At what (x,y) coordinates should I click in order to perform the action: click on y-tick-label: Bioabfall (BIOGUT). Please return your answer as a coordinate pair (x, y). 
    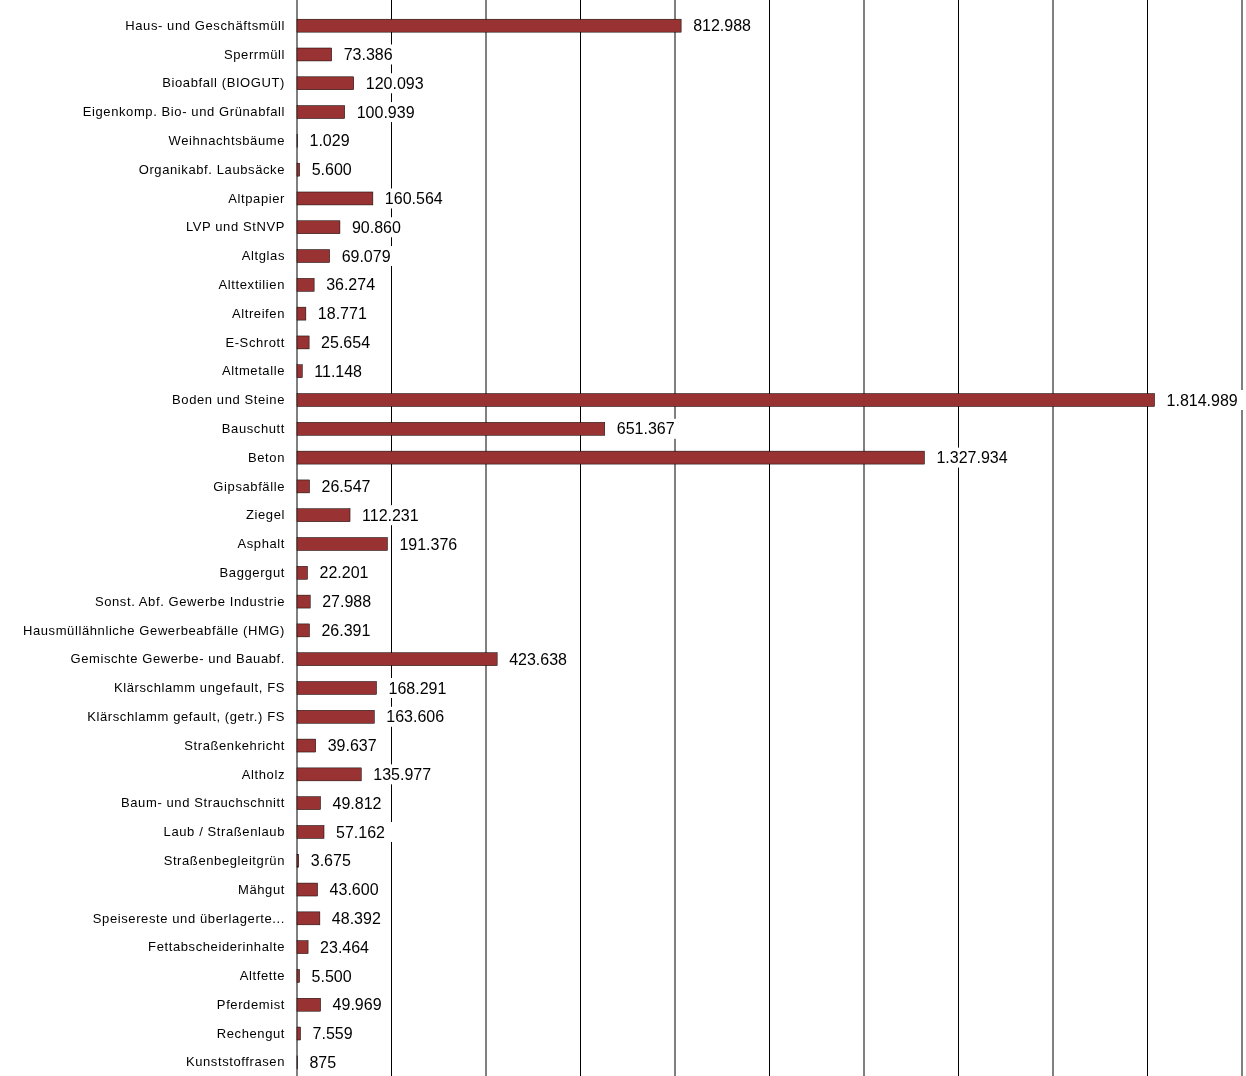
    Looking at the image, I should click on (223, 83).